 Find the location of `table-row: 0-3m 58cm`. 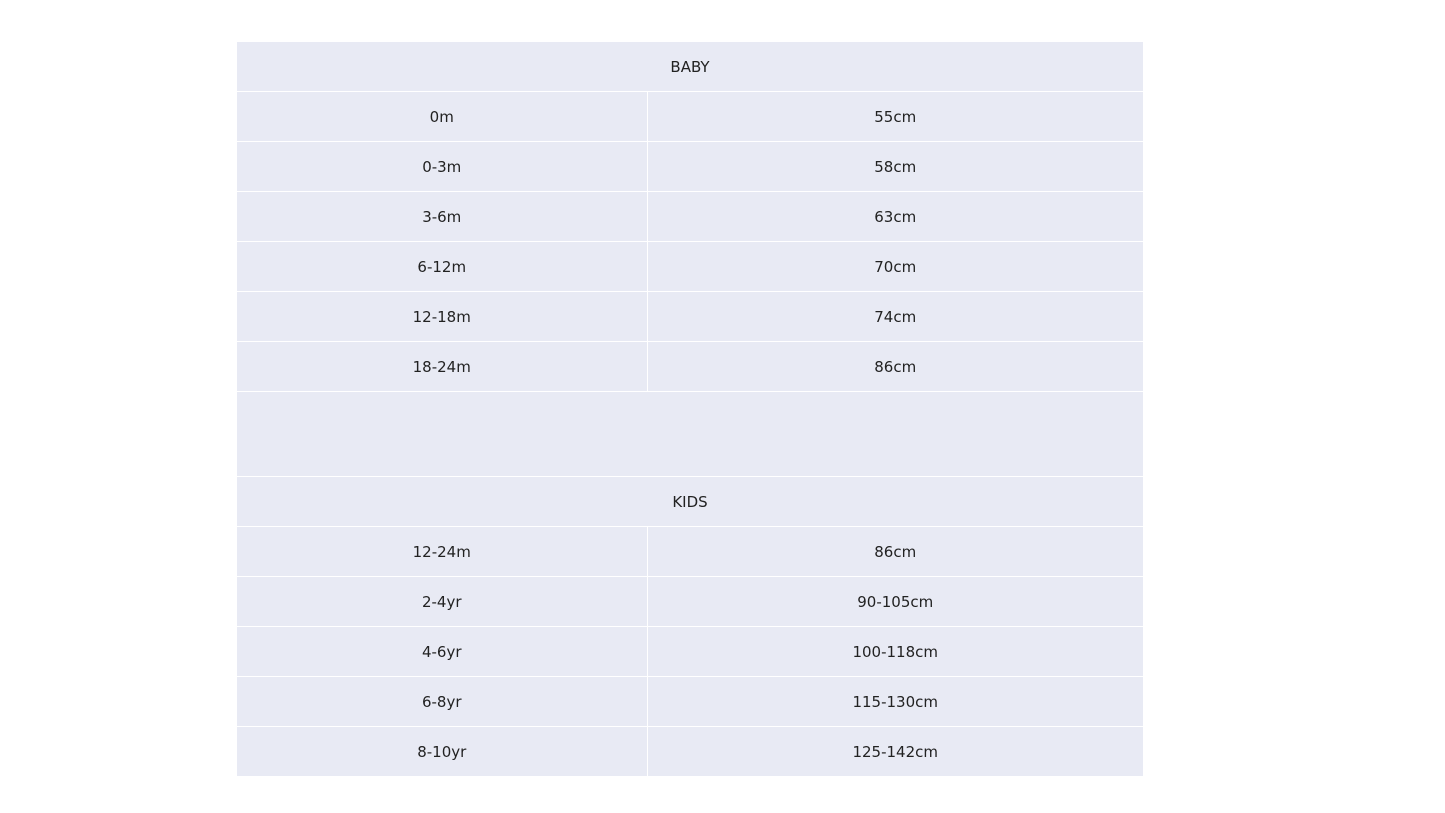

table-row: 0-3m 58cm is located at coordinates (690, 166).